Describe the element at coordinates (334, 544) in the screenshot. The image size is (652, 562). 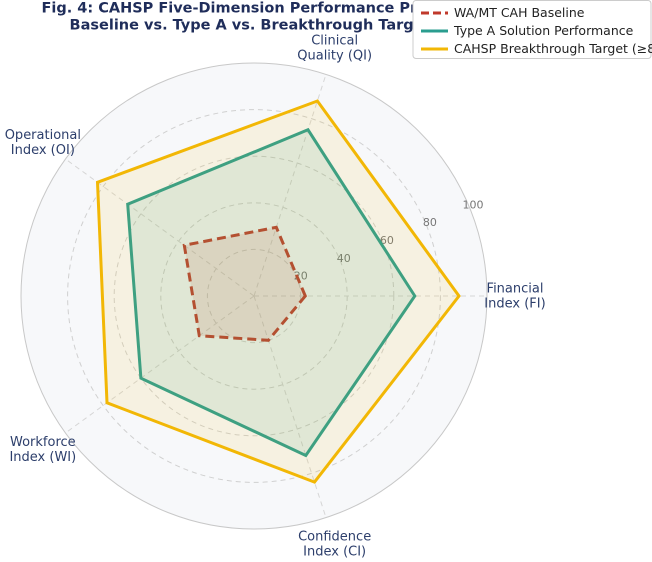
I see `category-label: Confidence Index (CI)` at that location.